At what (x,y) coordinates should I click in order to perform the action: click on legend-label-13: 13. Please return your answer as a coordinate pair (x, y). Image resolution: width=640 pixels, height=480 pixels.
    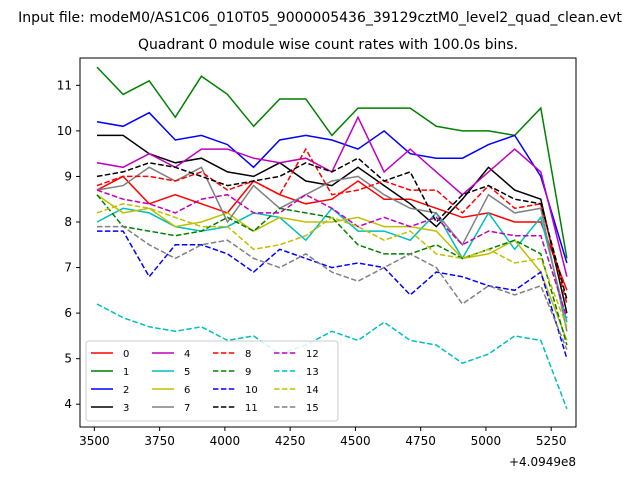
    Looking at the image, I should click on (312, 372).